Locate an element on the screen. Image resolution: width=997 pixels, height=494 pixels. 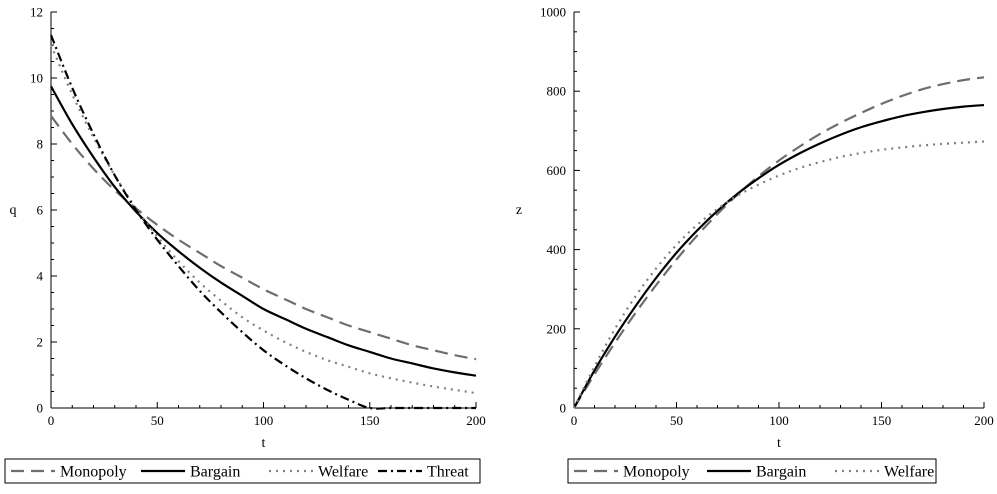
y-tick-label: 800 is located at coordinates (557, 91).